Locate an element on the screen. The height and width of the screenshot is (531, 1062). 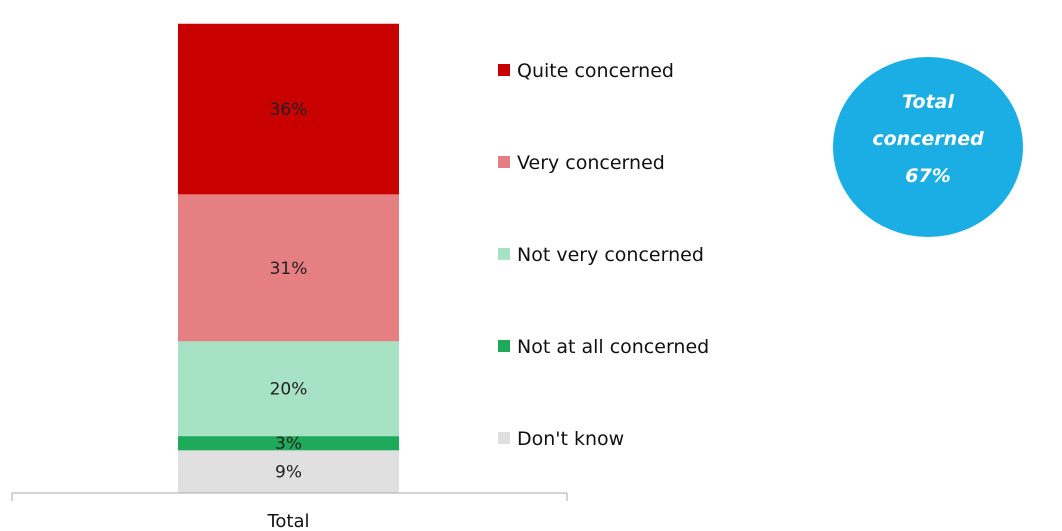
legend-label-quite-concerned: Quite concerned is located at coordinates (595, 71).